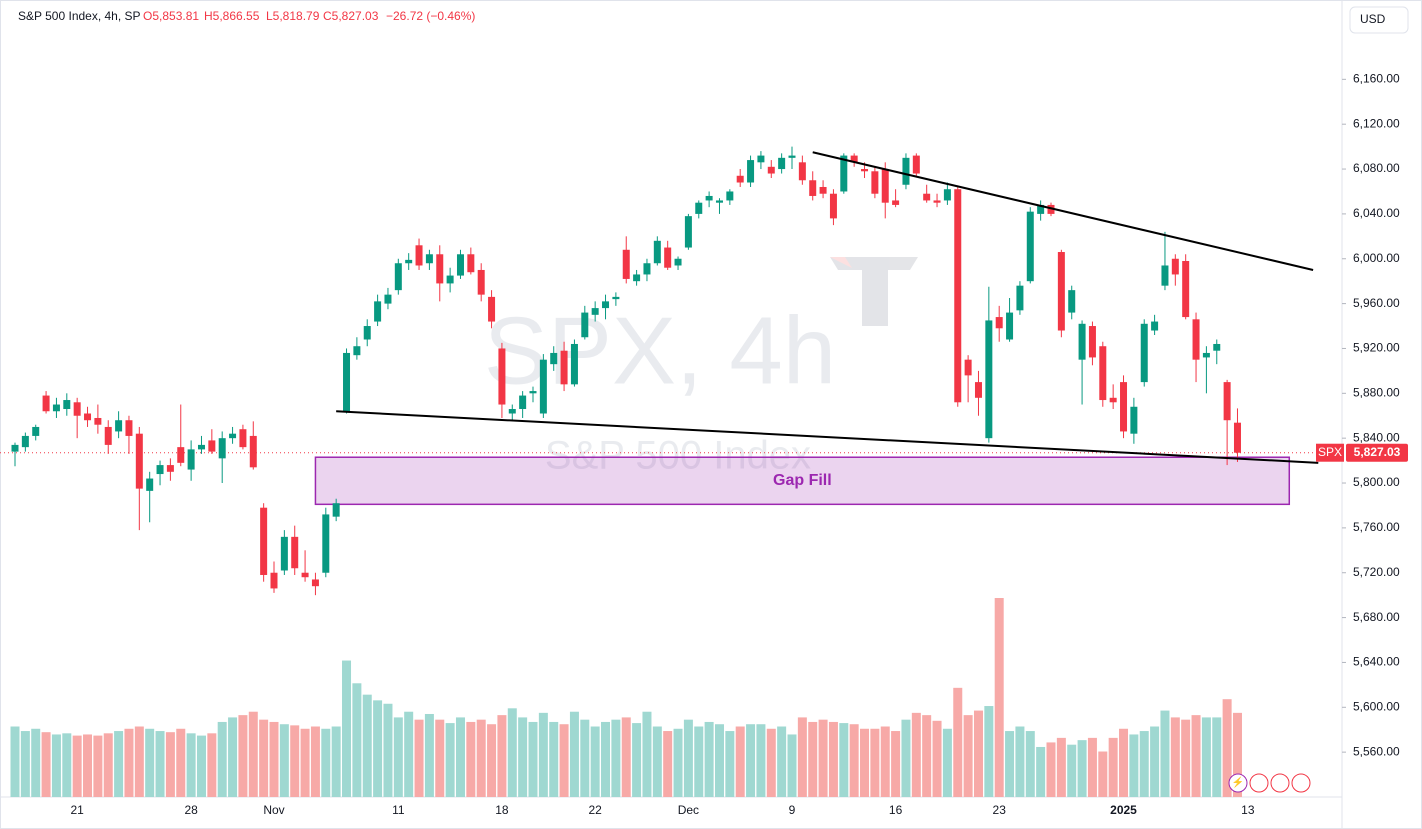 The width and height of the screenshot is (1422, 829). I want to click on ohlc-change: −26.72 (−0.46%), so click(430, 16).